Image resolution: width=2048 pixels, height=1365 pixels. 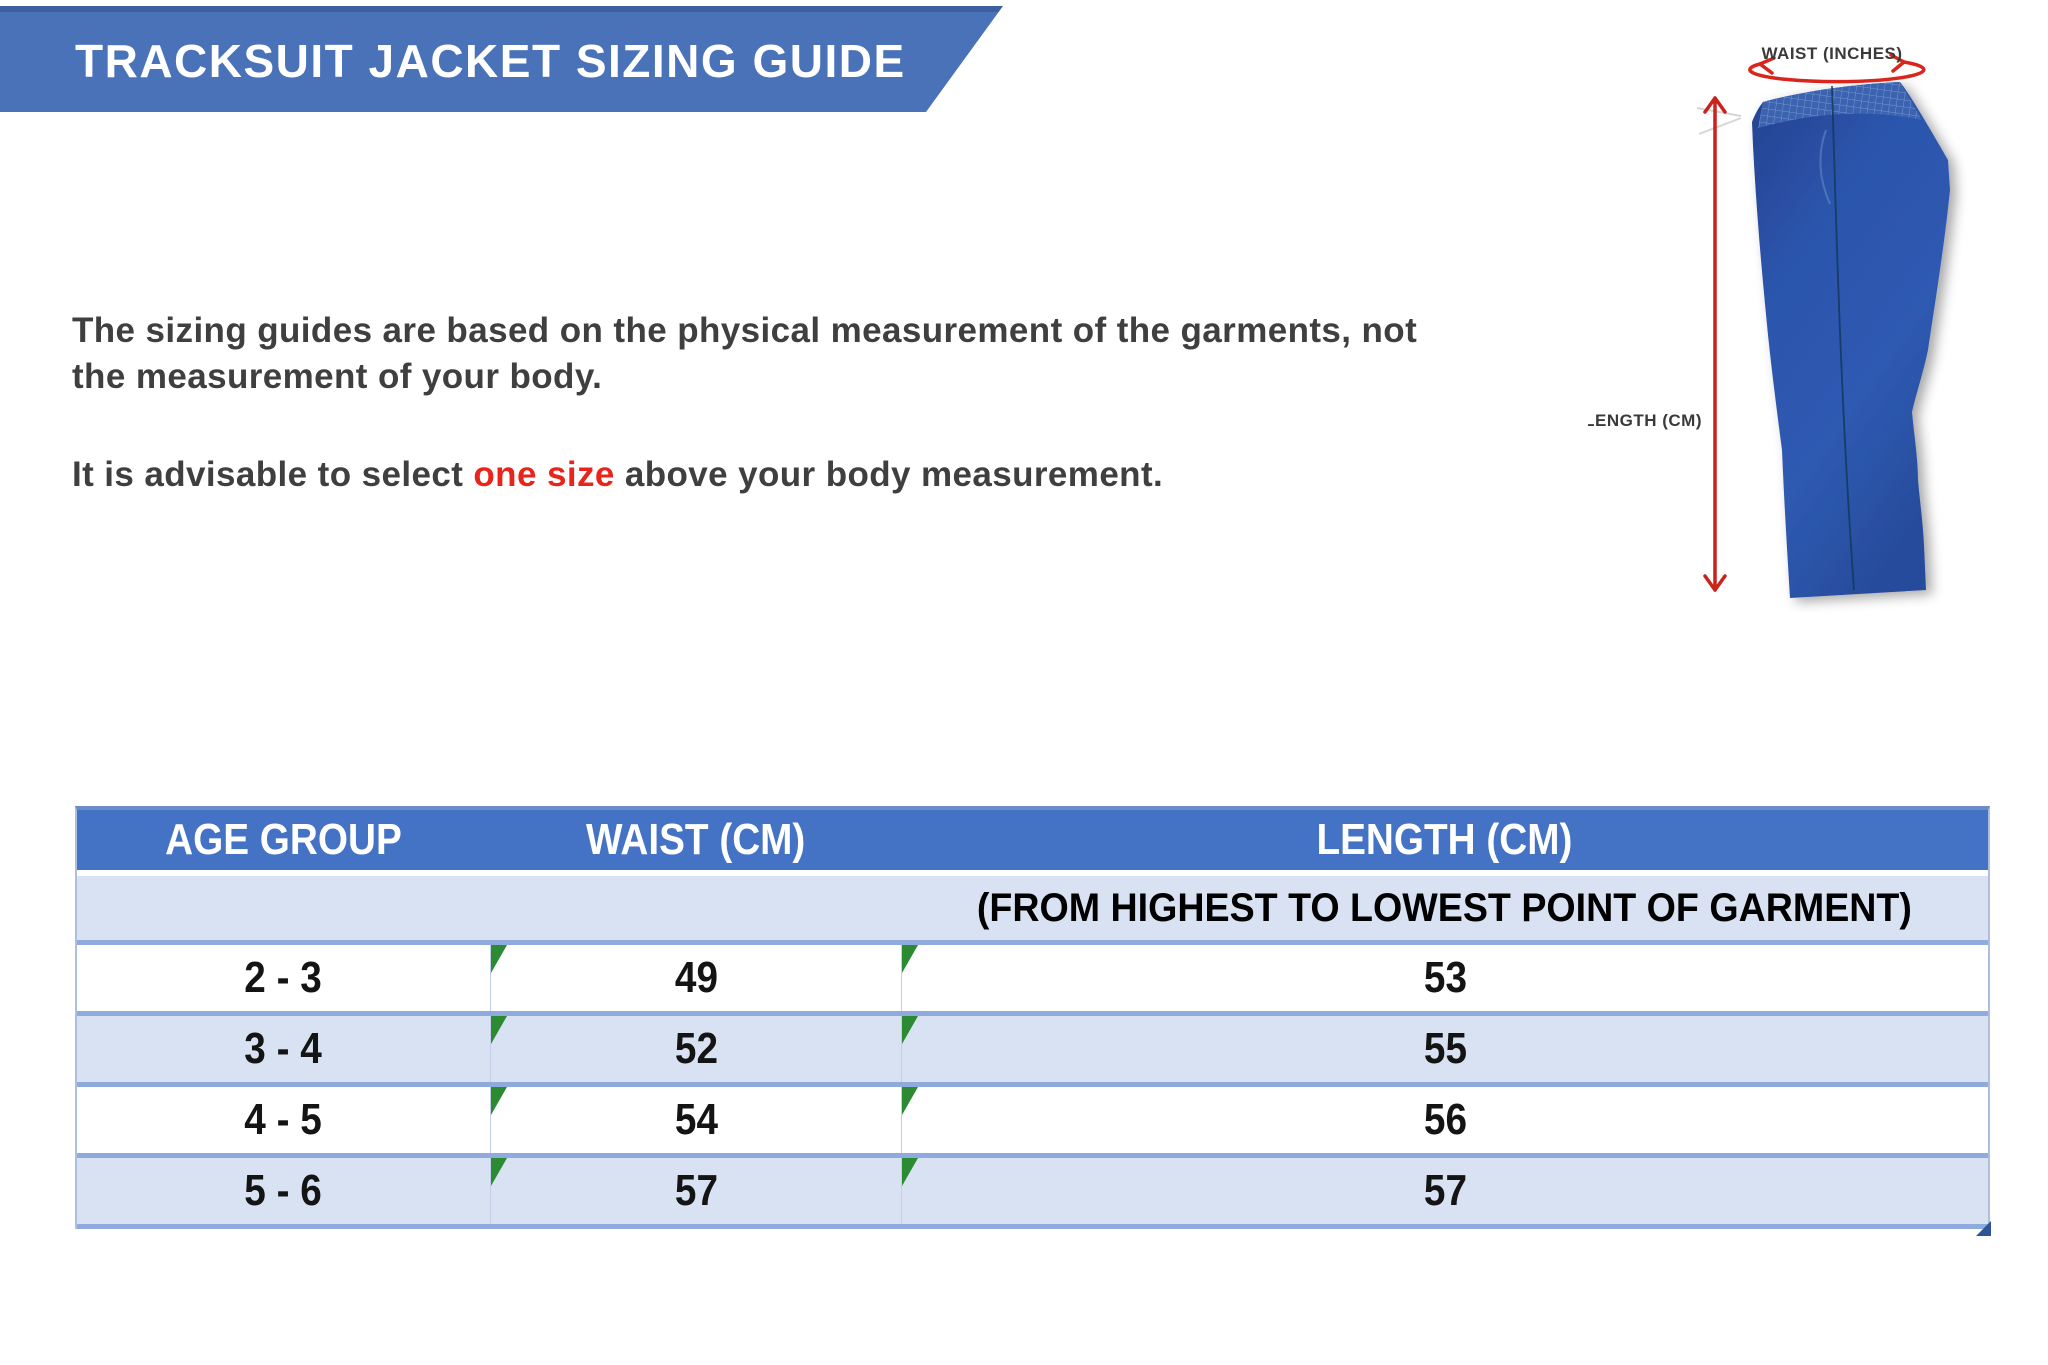 I want to click on waist-cell: 57, so click(x=695, y=1191).